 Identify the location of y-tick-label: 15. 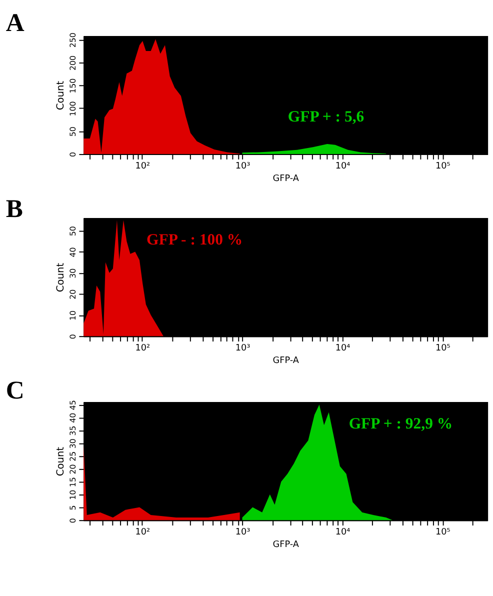
(73, 482).